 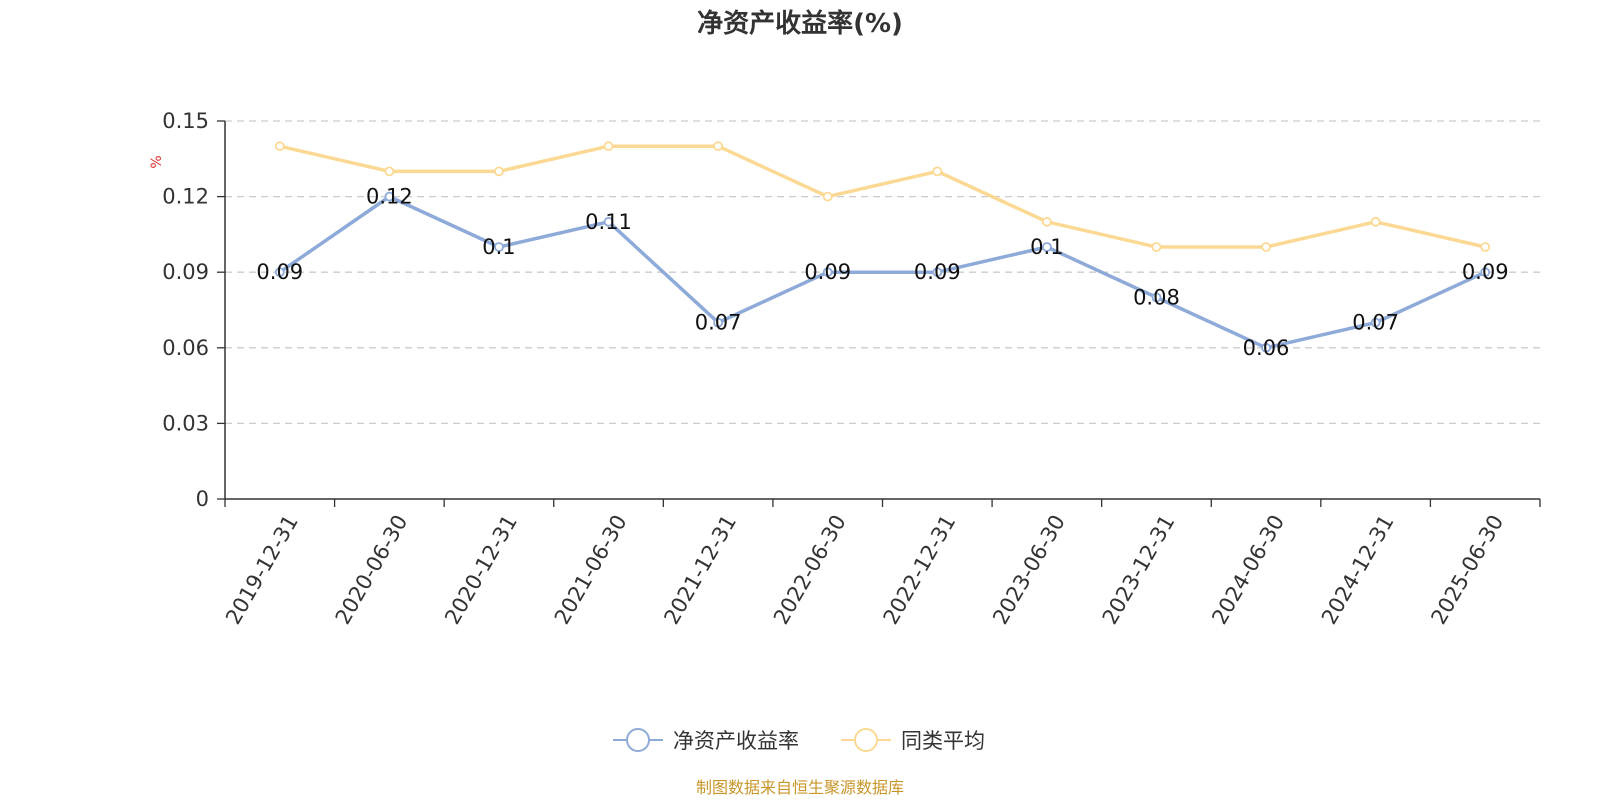 What do you see at coordinates (185, 423) in the screenshot?
I see `y-tick-label: 0.03` at bounding box center [185, 423].